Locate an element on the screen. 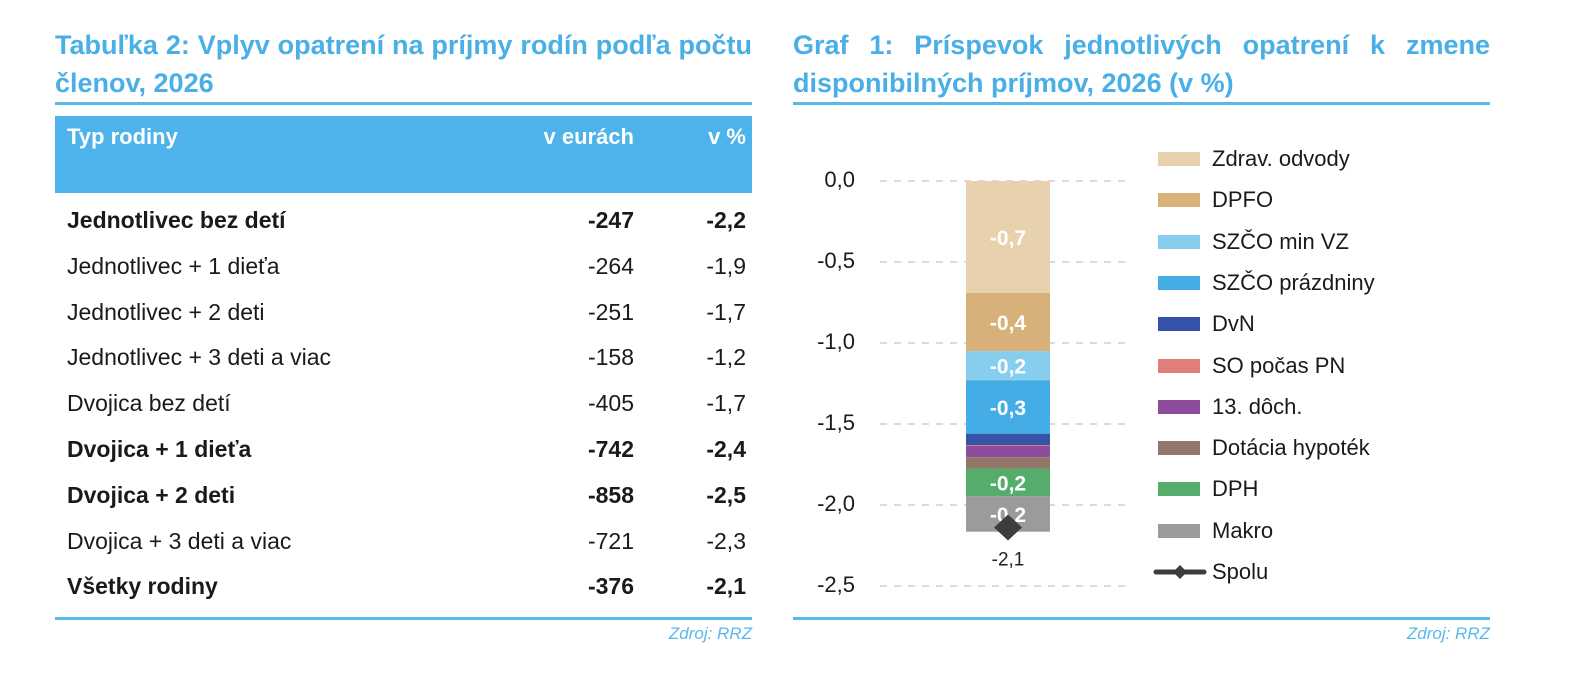 This screenshot has width=1588, height=682. row-eur: -858 is located at coordinates (610, 494).